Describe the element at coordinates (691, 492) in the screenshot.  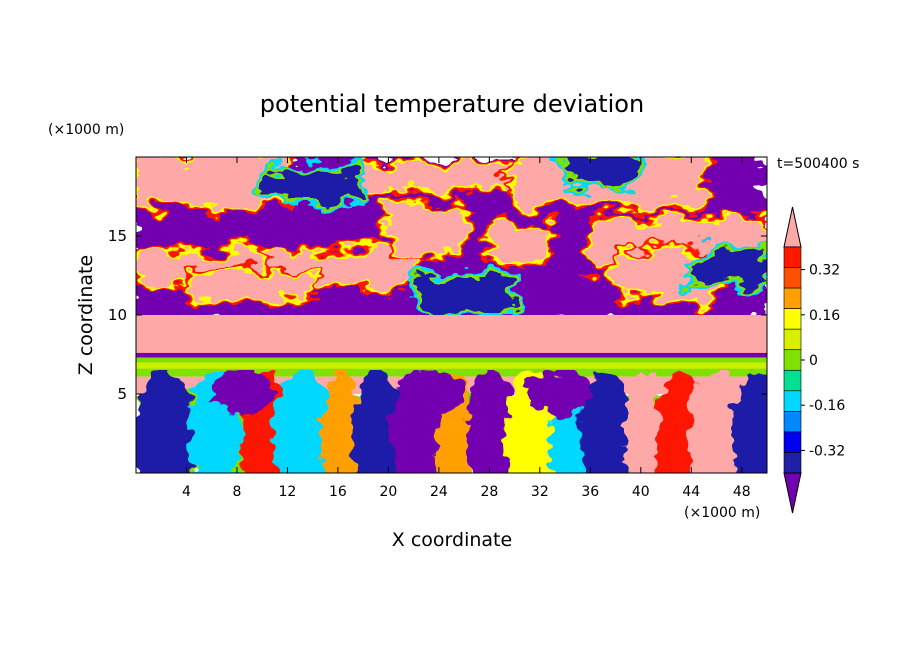
I see `x-tick-label: 44` at that location.